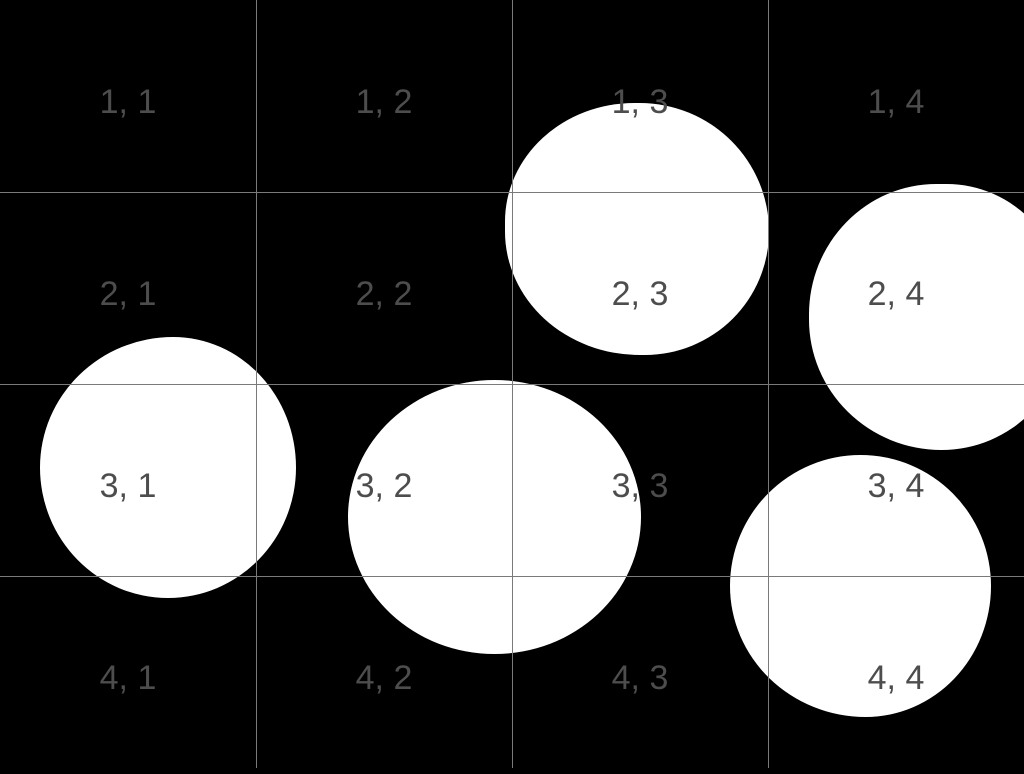  Describe the element at coordinates (640, 485) in the screenshot. I see `cell-label-r3c3: 3, 3` at that location.